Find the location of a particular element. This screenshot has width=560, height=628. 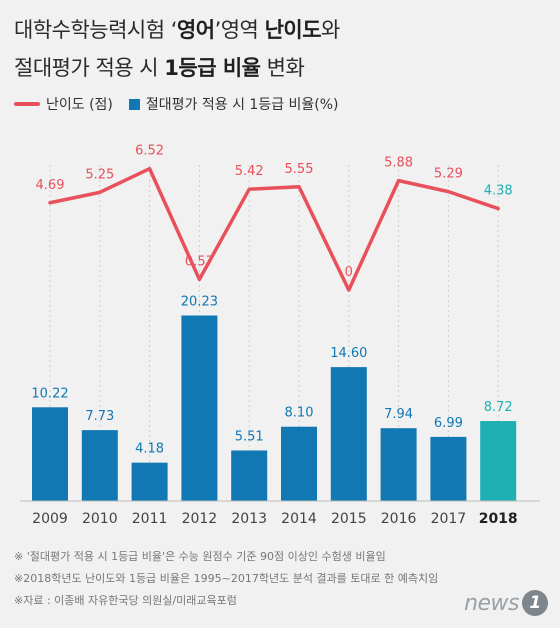

bar-value-label: 4.18 is located at coordinates (149, 449).